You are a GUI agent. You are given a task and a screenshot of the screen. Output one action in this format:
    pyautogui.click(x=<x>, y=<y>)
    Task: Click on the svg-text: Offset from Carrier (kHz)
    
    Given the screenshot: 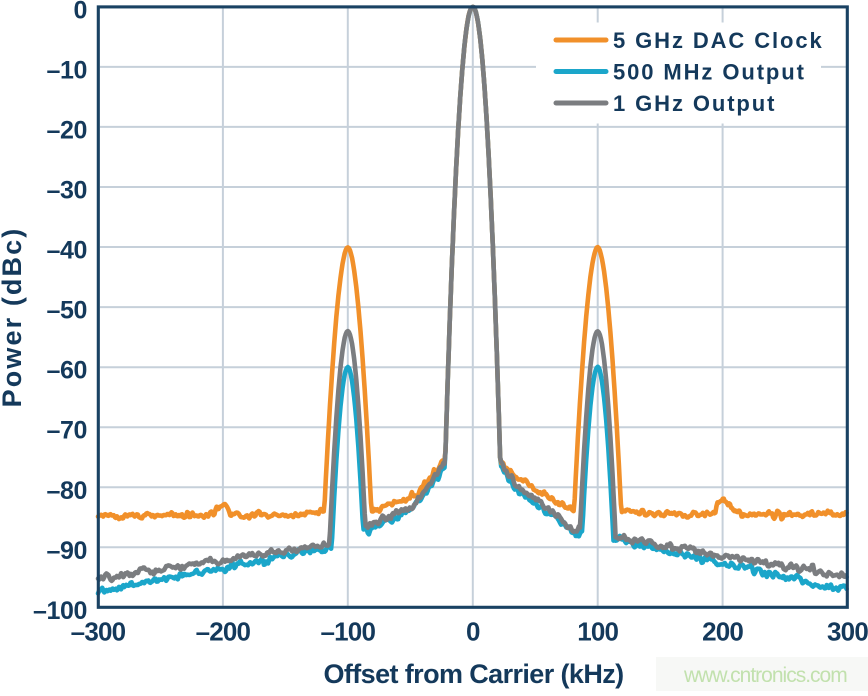 What is the action you would take?
    pyautogui.click(x=473, y=674)
    